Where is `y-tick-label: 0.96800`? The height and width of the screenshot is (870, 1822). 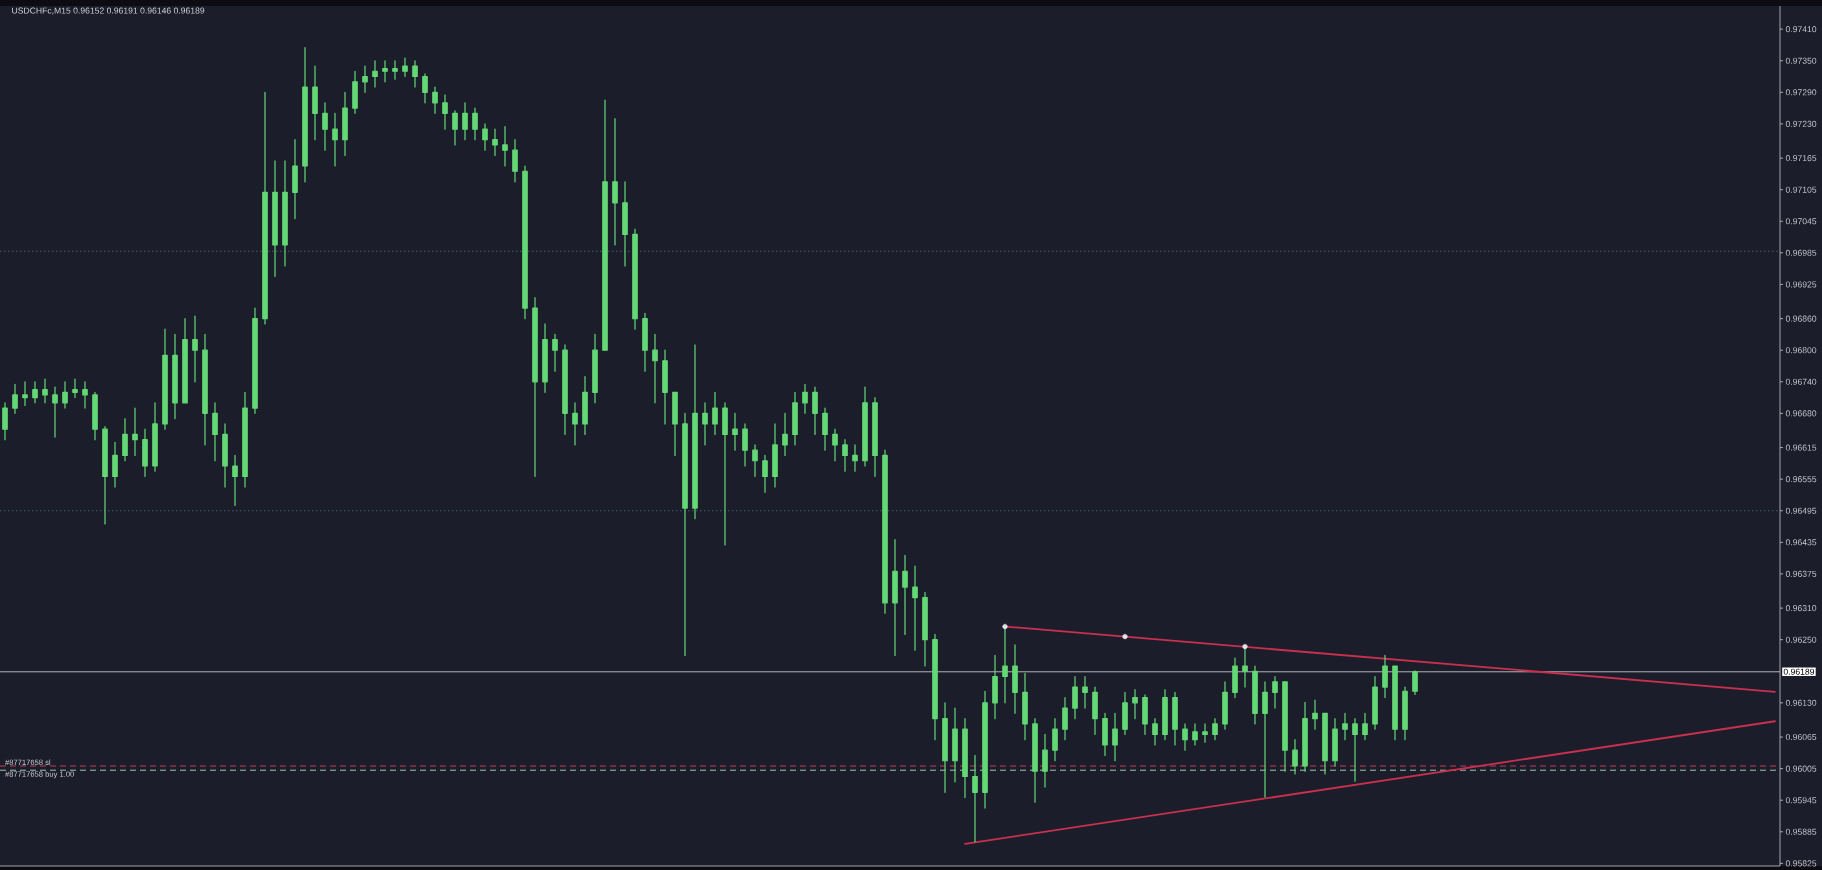
y-tick-label: 0.96800 is located at coordinates (1801, 350).